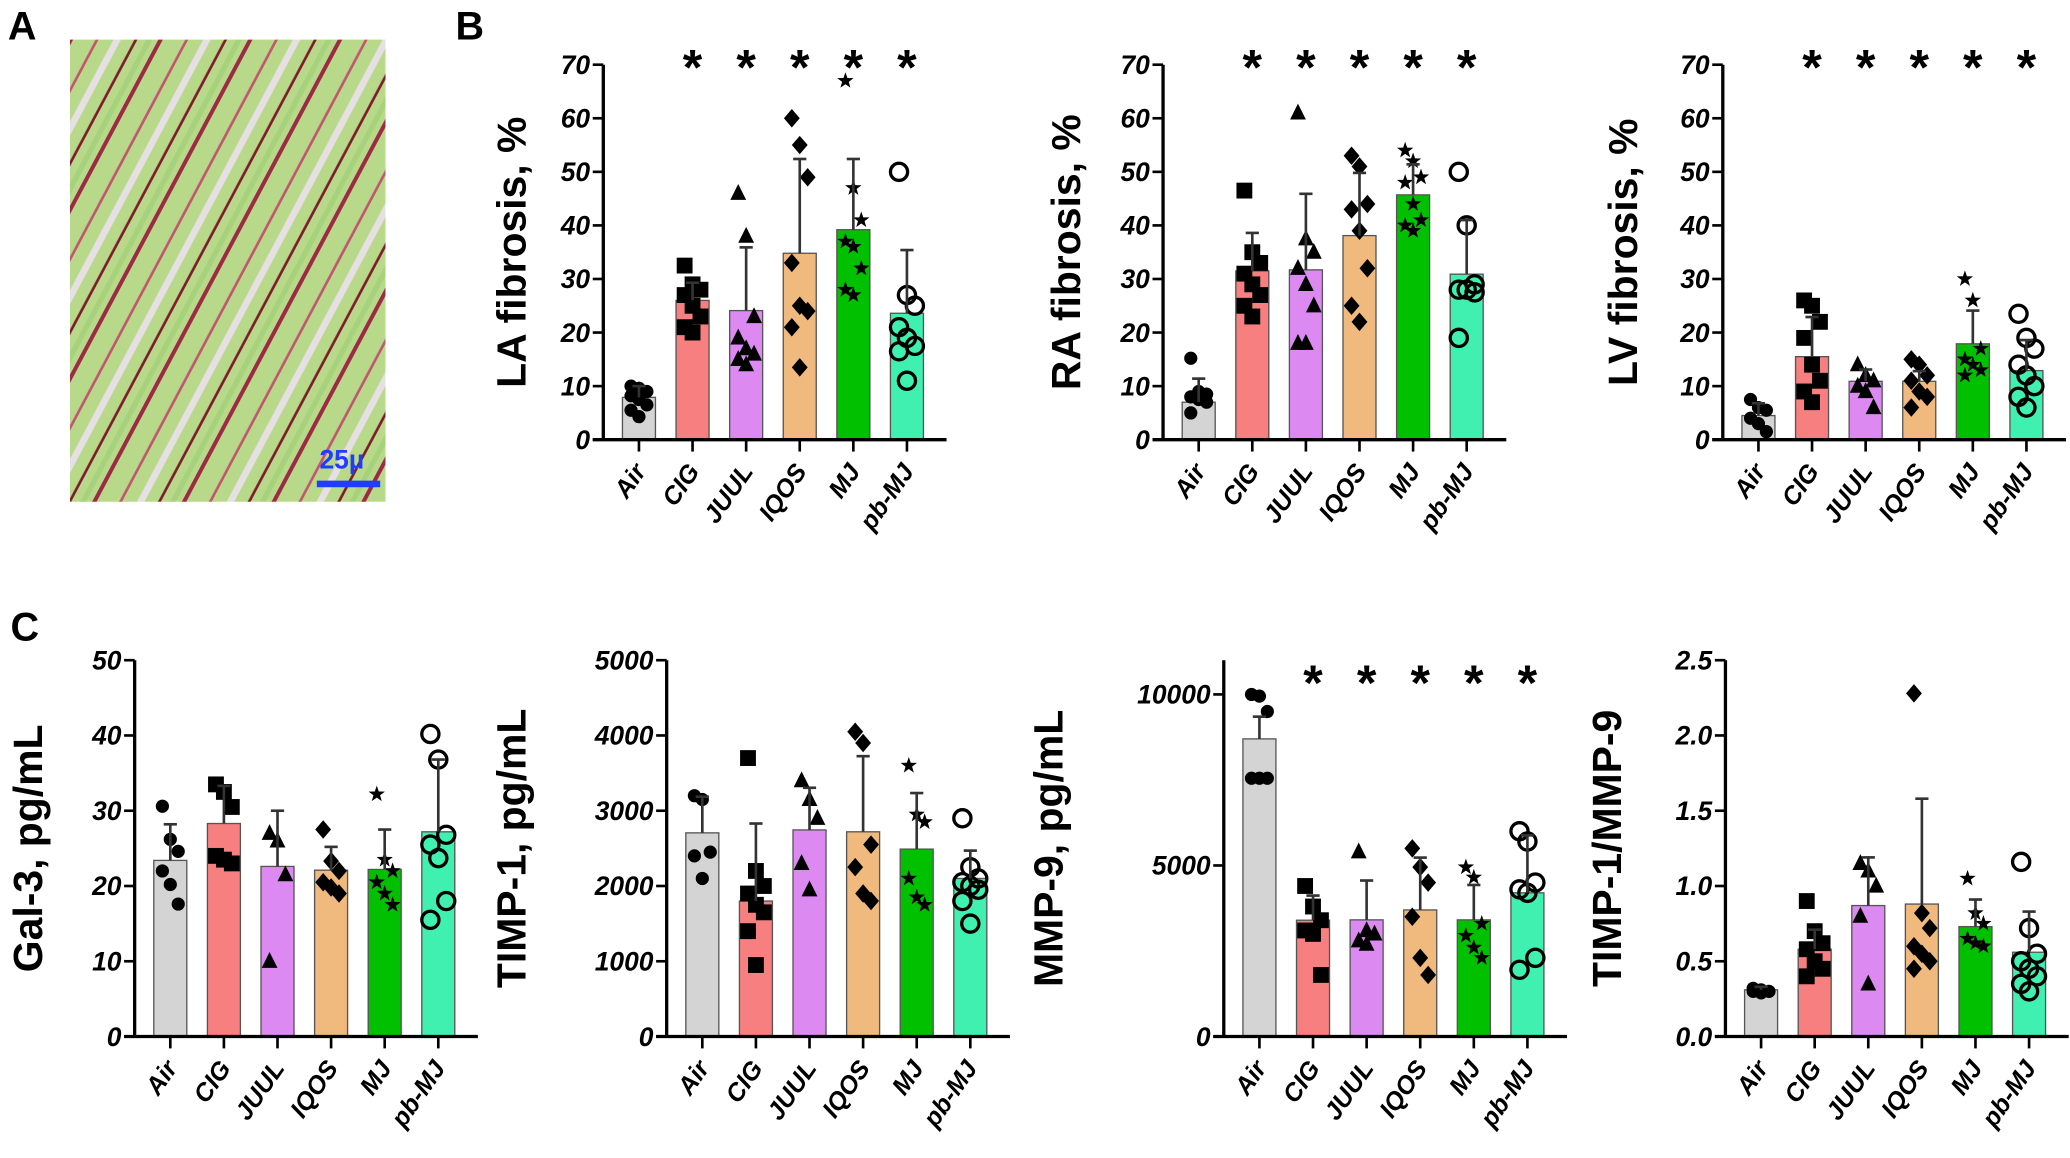 The height and width of the screenshot is (1158, 2070). What do you see at coordinates (1694, 660) in the screenshot?
I see `y-tick-label: 2.5` at bounding box center [1694, 660].